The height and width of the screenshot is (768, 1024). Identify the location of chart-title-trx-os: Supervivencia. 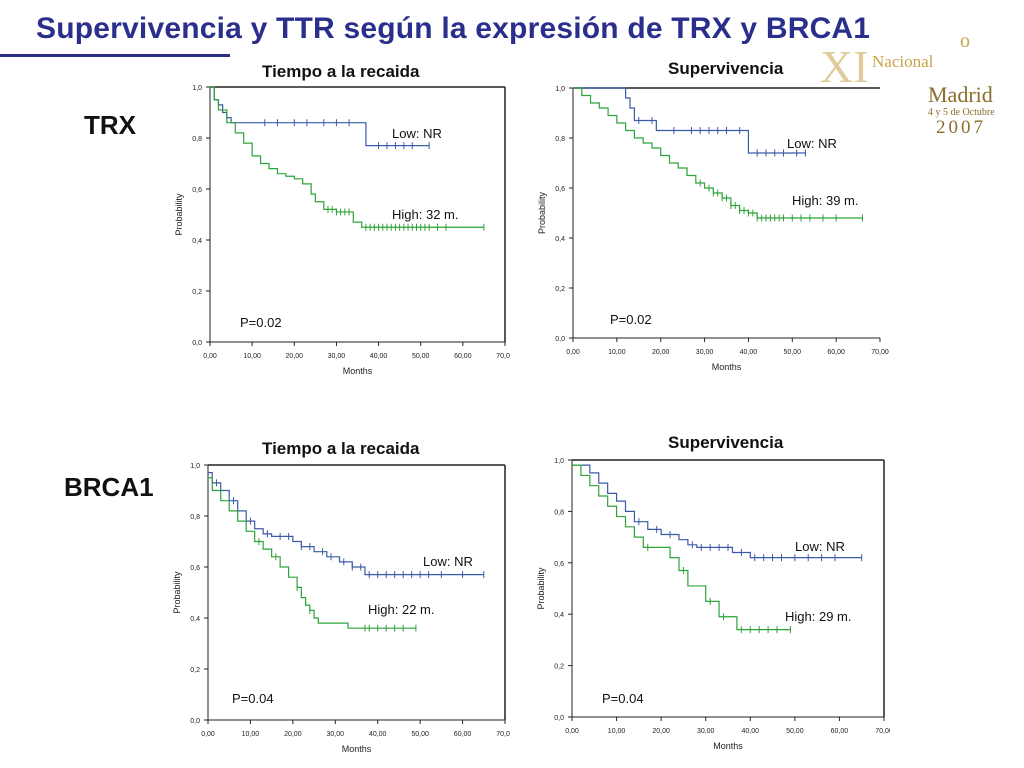
(726, 68).